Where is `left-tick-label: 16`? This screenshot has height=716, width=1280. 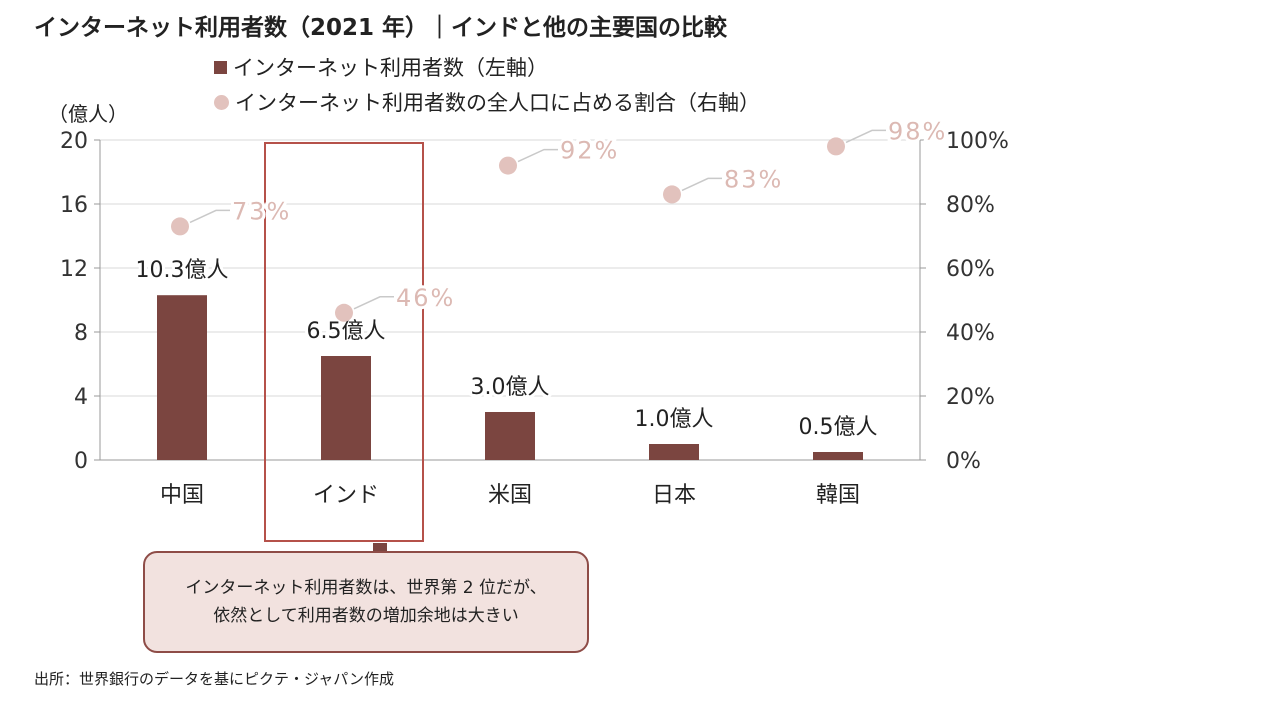
left-tick-label: 16 is located at coordinates (74, 205).